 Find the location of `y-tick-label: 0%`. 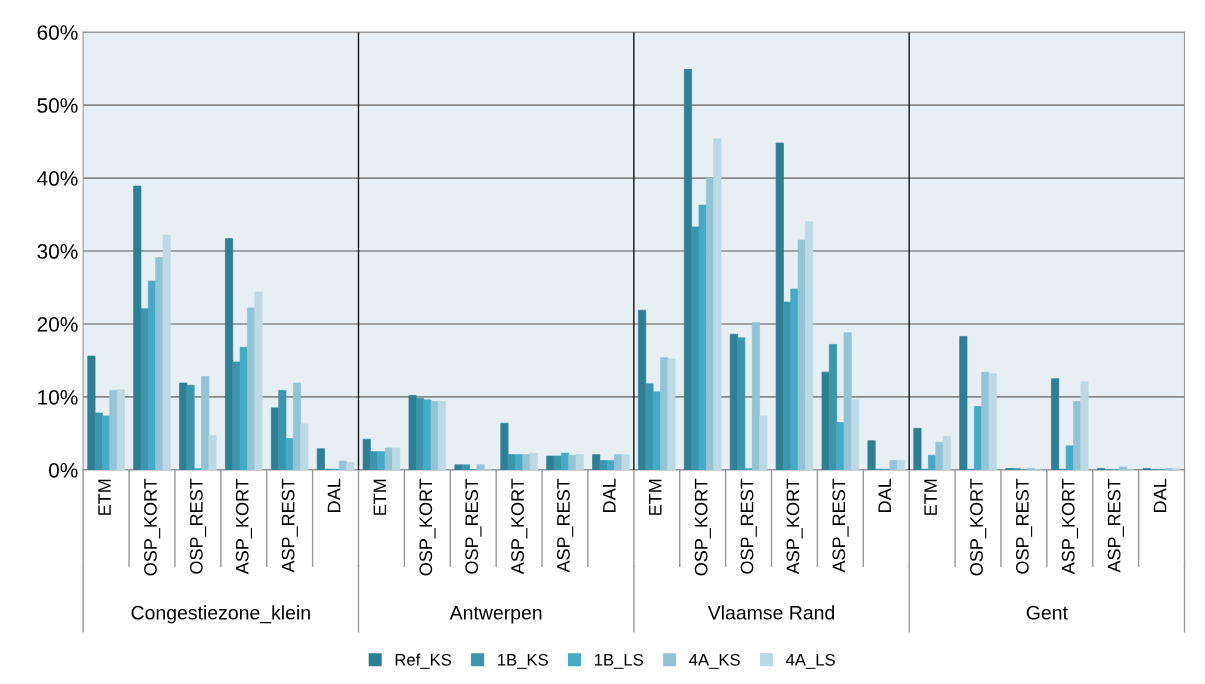

y-tick-label: 0% is located at coordinates (63, 470).